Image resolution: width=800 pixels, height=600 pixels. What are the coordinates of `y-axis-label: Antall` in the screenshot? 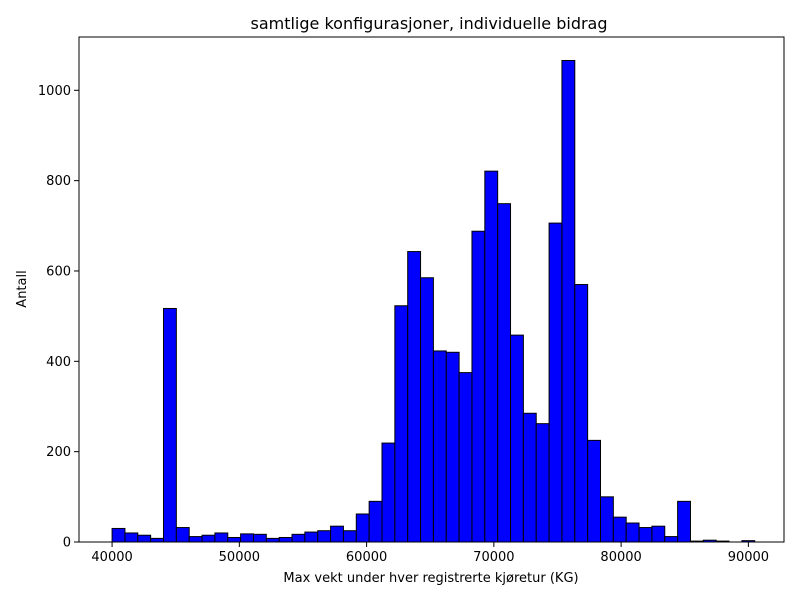 It's located at (22, 288).